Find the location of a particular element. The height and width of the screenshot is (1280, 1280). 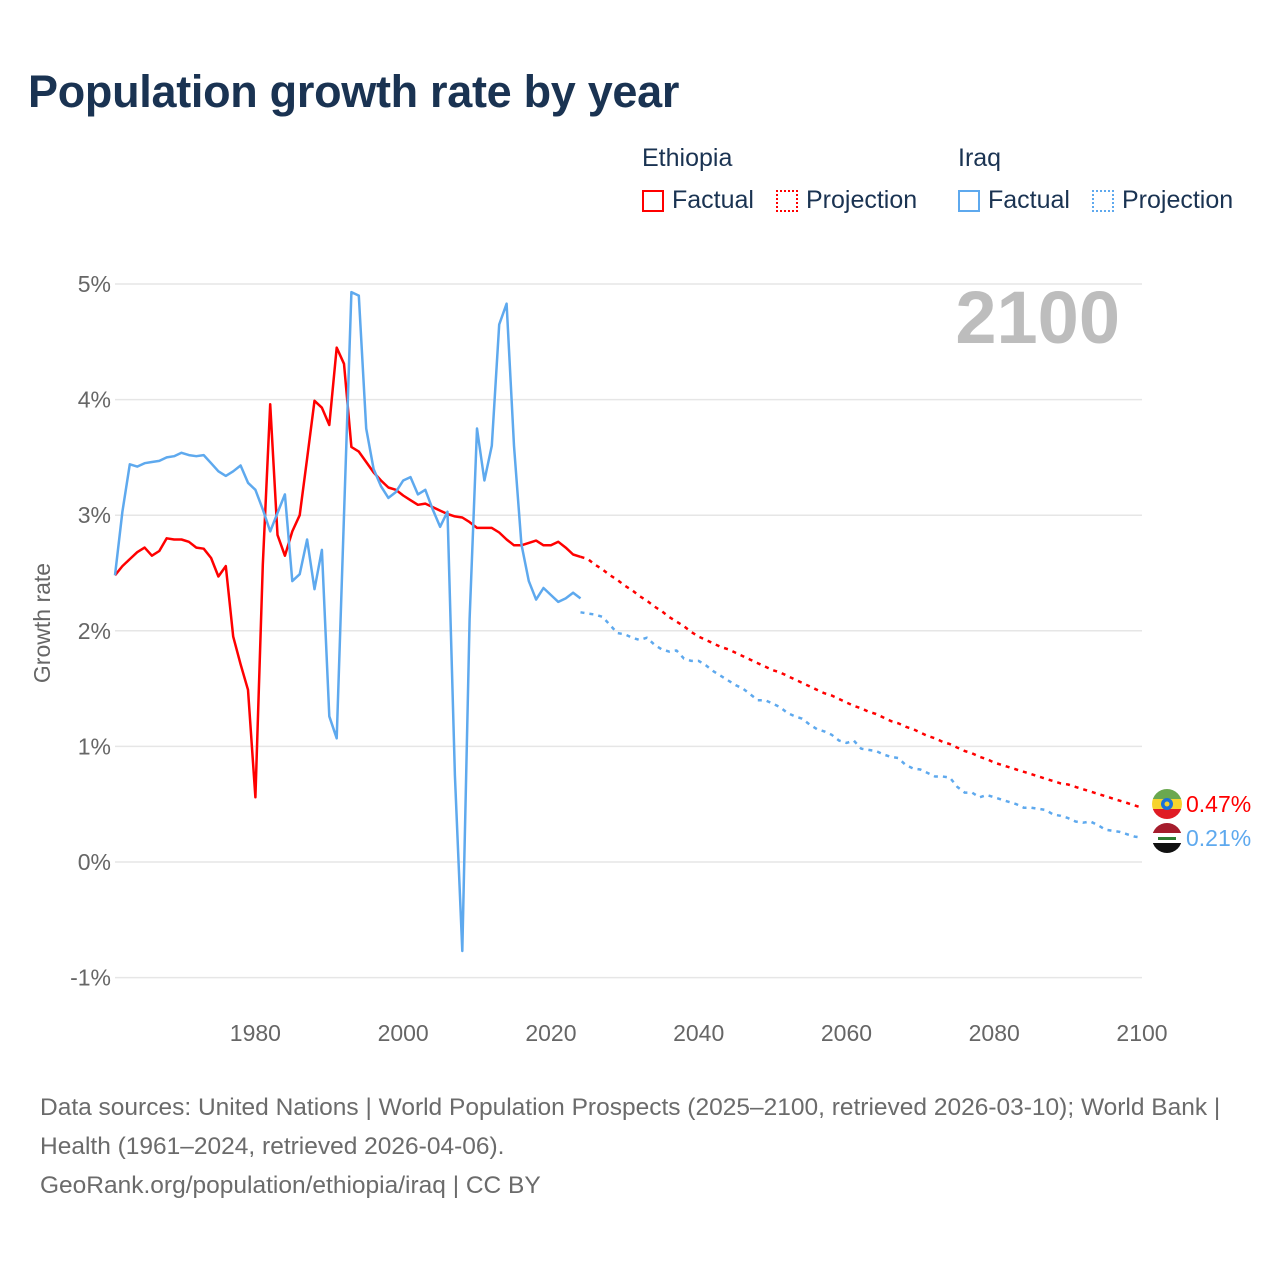

ethiopia-flag-icon is located at coordinates (1167, 804).